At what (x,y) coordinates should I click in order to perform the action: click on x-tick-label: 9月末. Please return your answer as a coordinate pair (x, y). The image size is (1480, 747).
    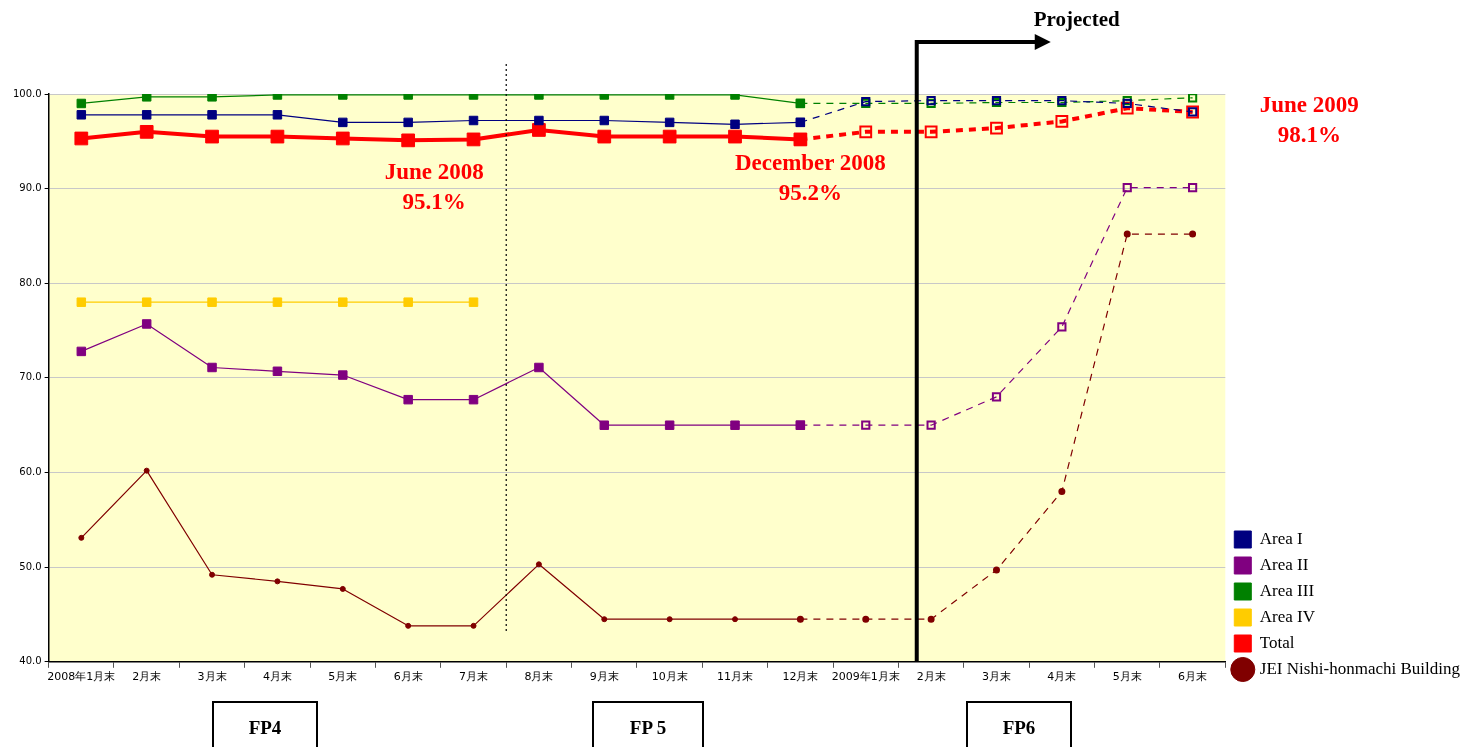
    Looking at the image, I should click on (604, 677).